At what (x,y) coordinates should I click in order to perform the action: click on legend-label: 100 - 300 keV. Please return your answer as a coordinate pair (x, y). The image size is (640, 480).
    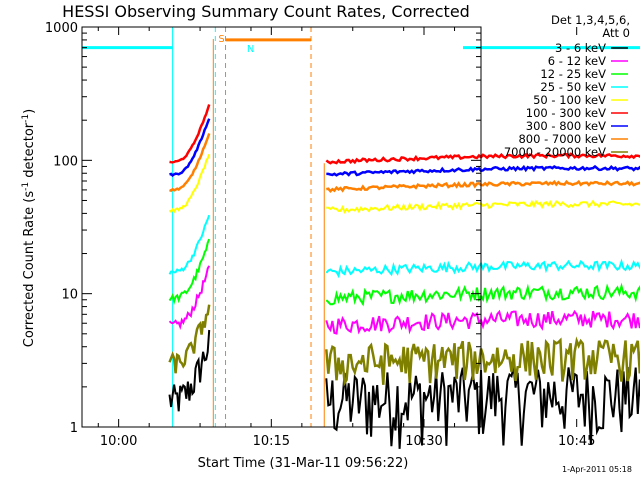
    Looking at the image, I should click on (566, 113).